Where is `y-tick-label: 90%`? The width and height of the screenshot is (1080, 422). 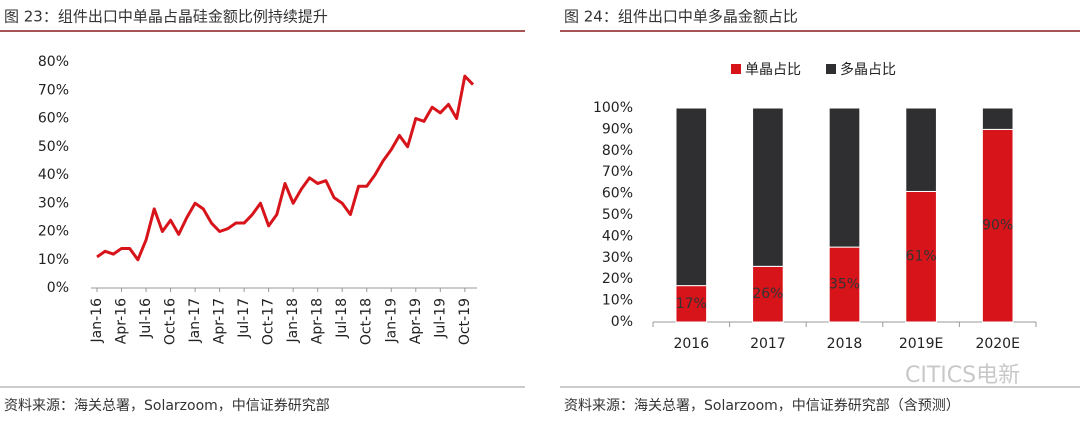
y-tick-label: 90% is located at coordinates (617, 129).